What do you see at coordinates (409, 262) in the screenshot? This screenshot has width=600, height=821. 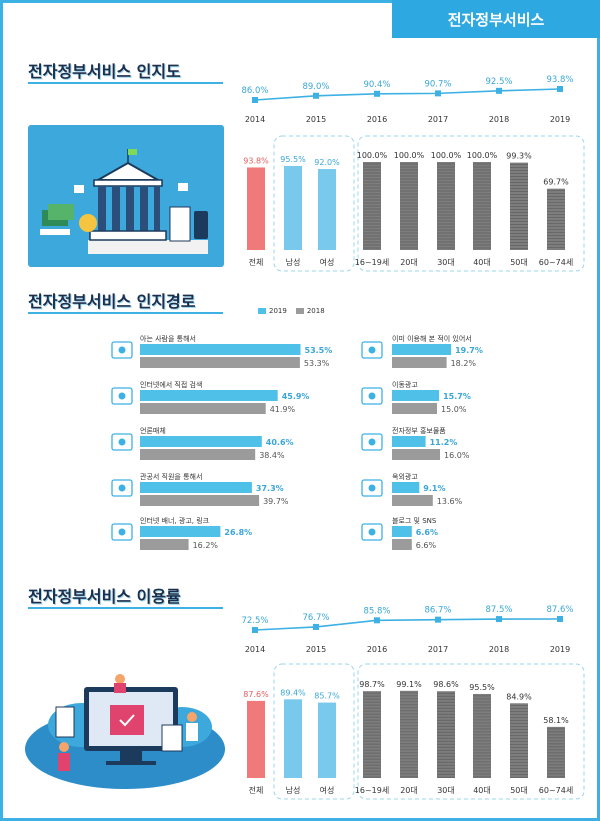 I see `awareness-demo-category-label: 20대` at bounding box center [409, 262].